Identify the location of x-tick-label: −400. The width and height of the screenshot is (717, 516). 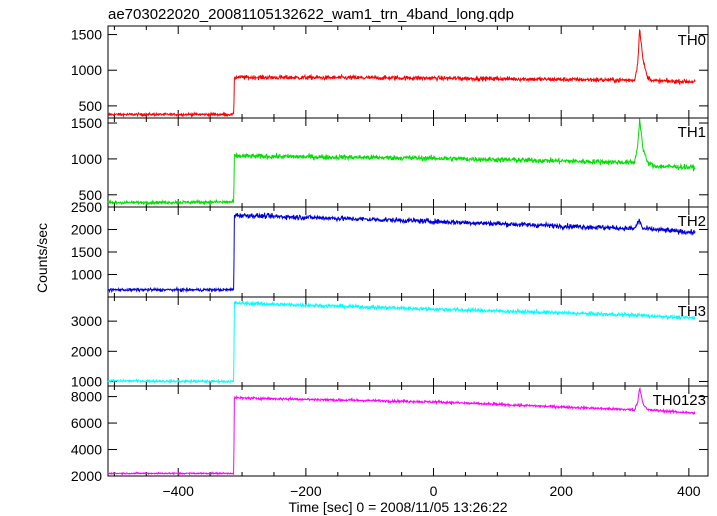
(178, 491).